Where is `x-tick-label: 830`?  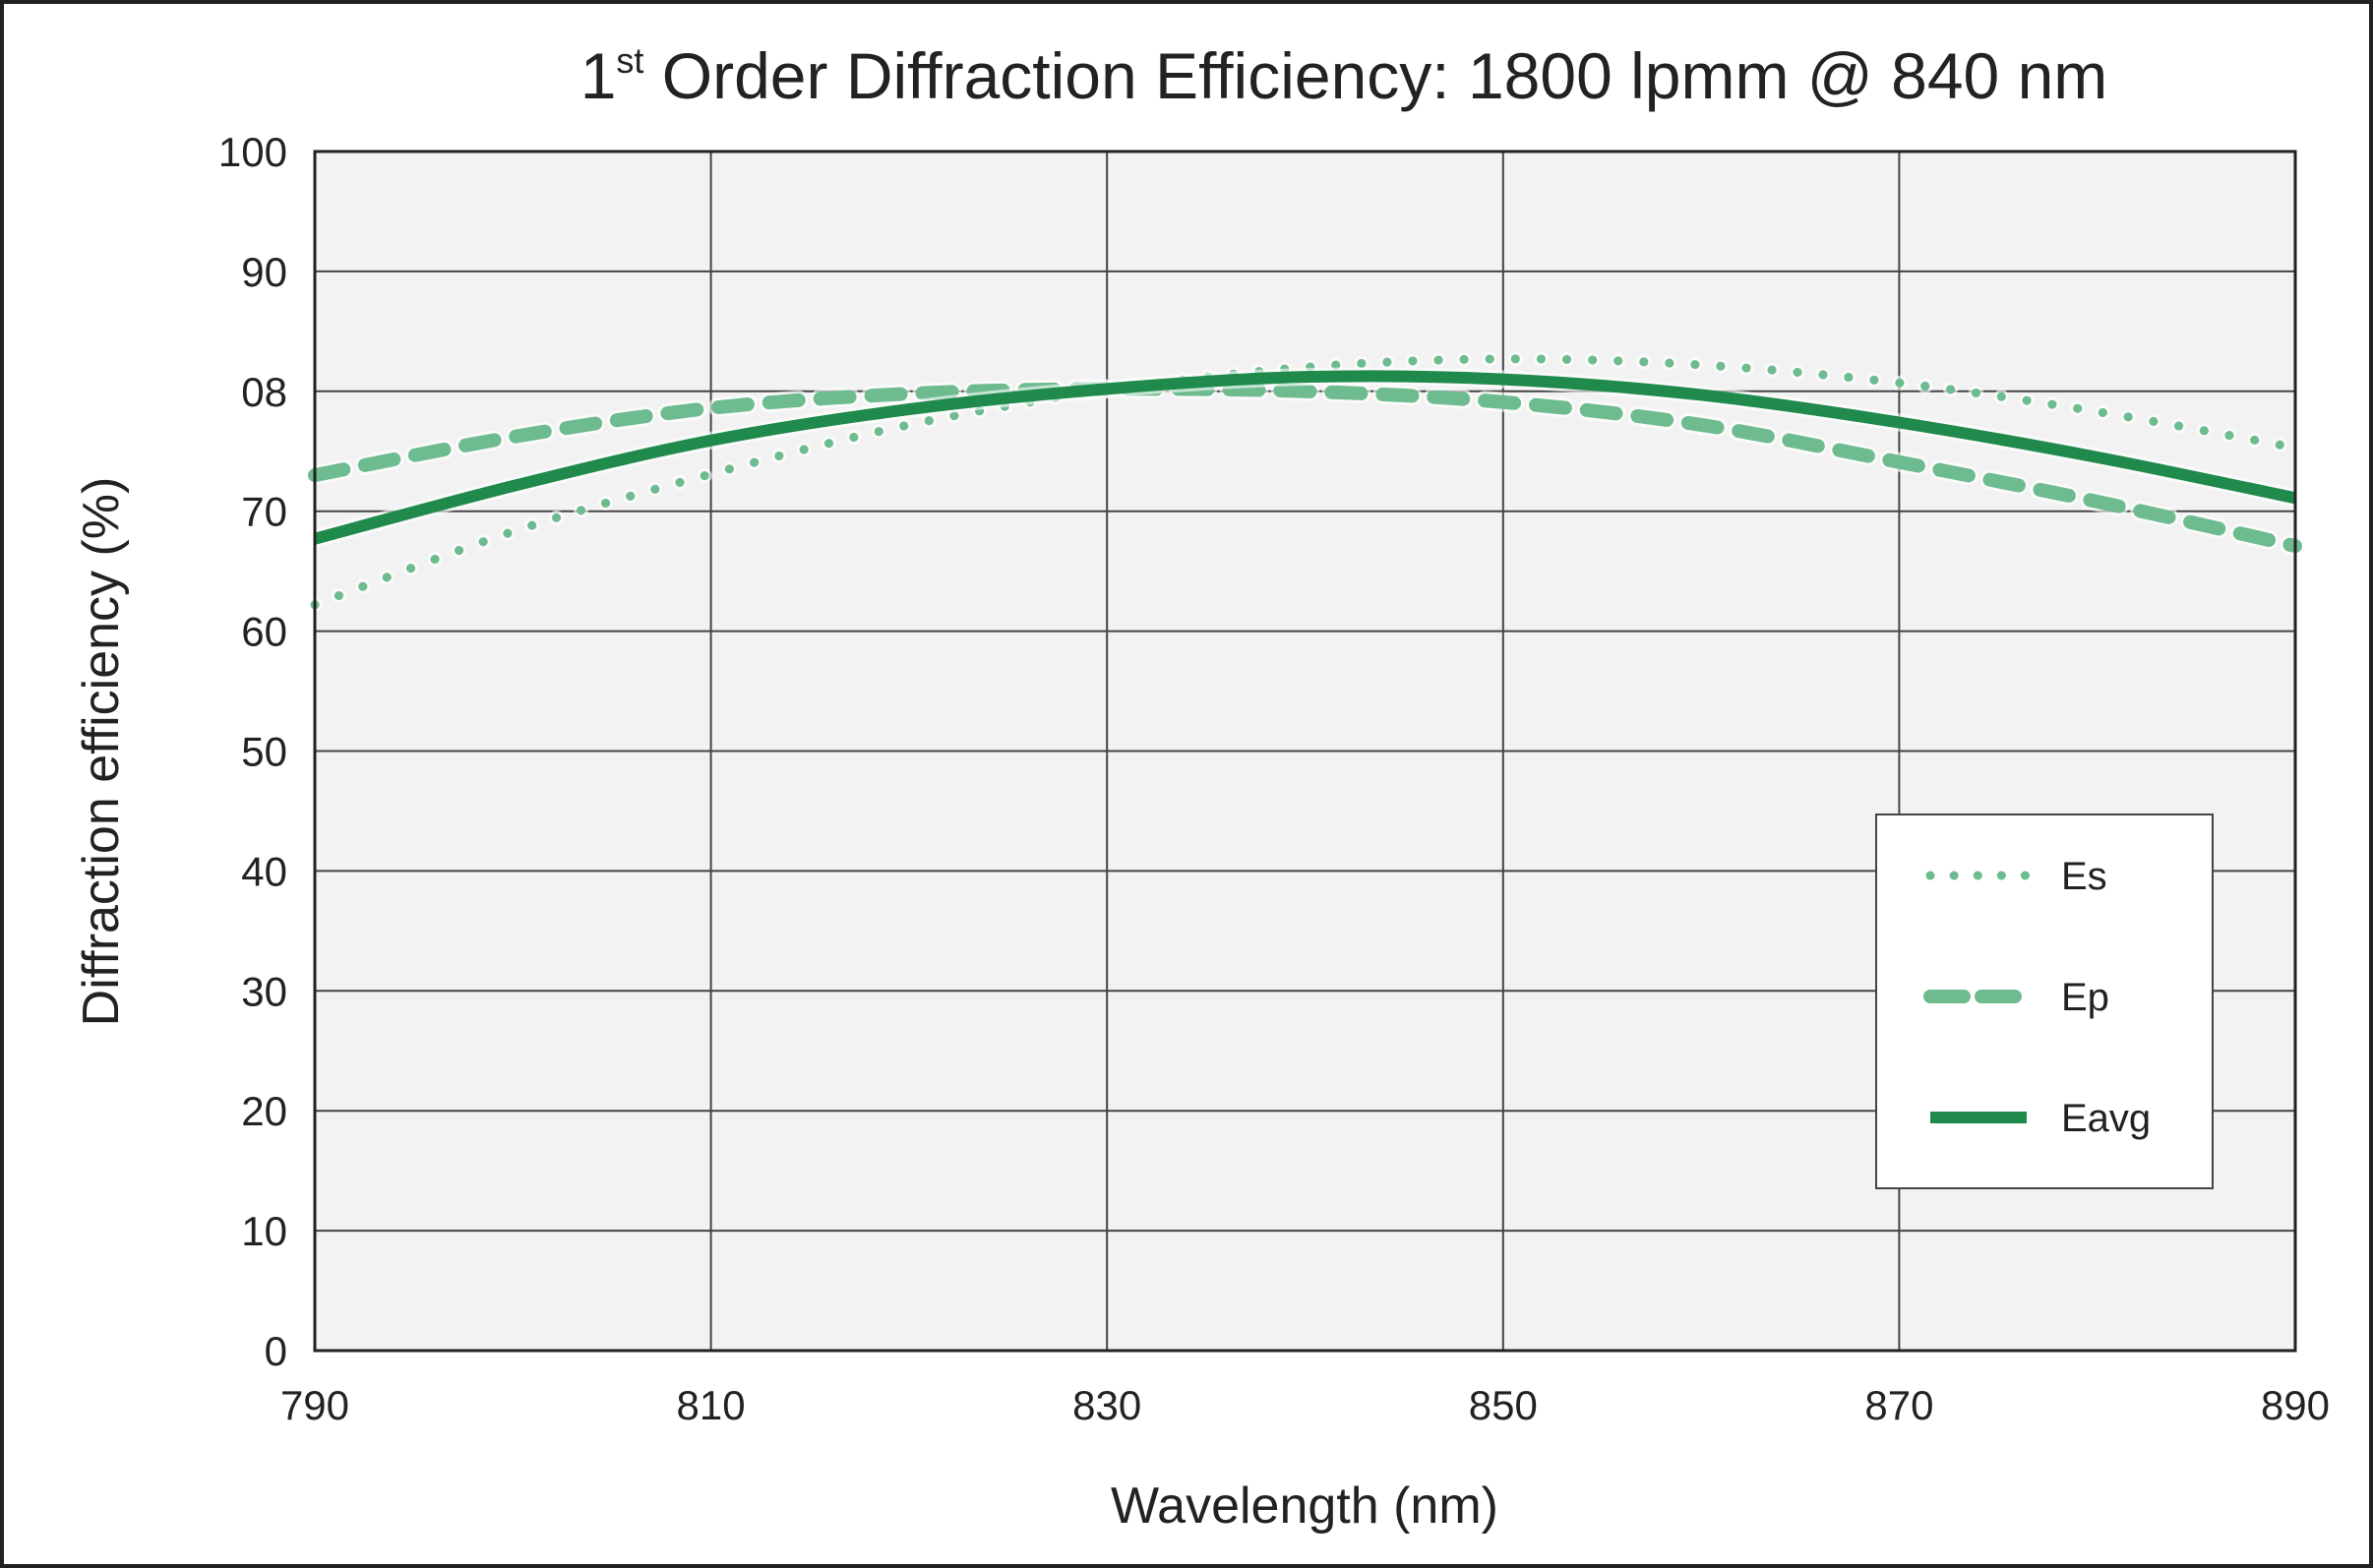 x-tick-label: 830 is located at coordinates (1107, 1405).